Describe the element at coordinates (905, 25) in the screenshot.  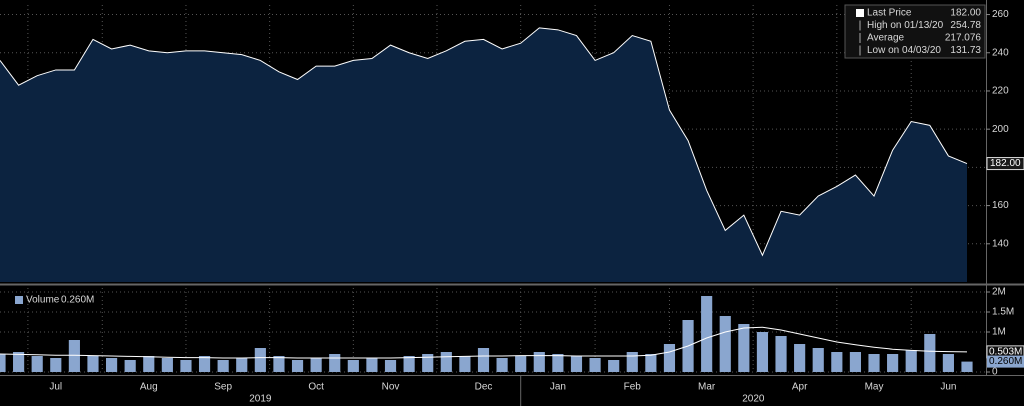
I see `legend-label: High on 01/13/20` at that location.